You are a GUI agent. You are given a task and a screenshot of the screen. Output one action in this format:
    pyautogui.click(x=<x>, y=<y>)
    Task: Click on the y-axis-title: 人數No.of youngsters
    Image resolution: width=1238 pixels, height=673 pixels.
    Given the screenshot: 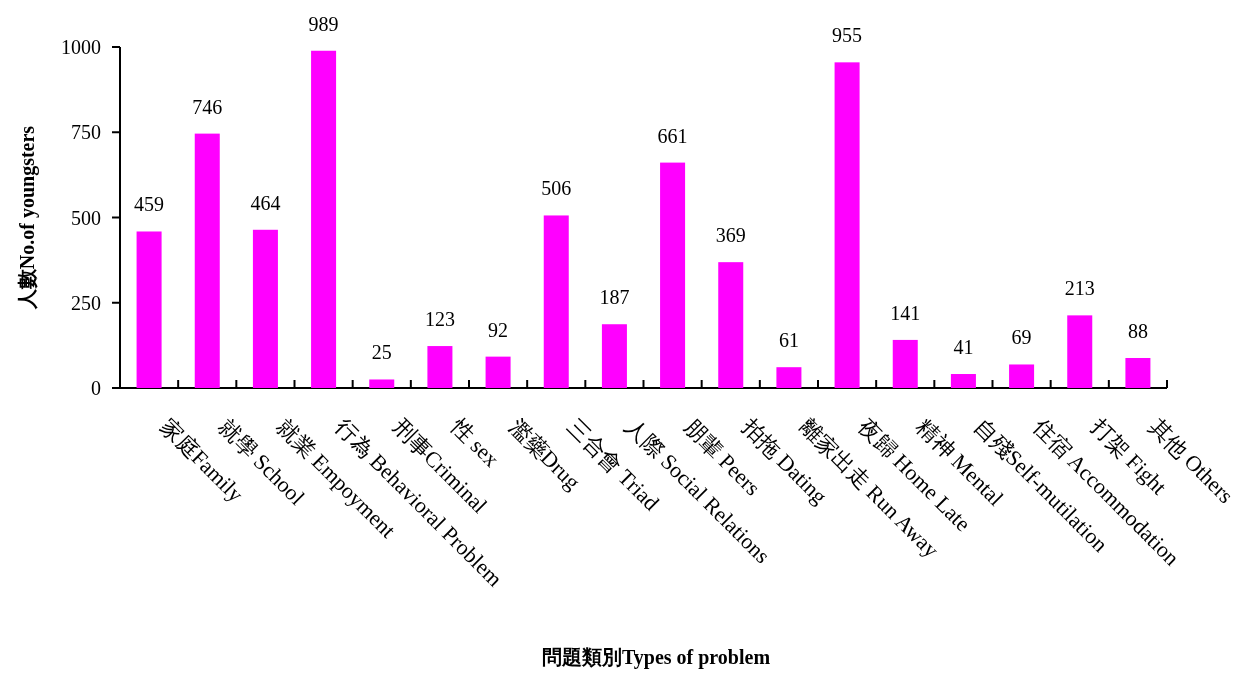 What is the action you would take?
    pyautogui.click(x=27, y=218)
    